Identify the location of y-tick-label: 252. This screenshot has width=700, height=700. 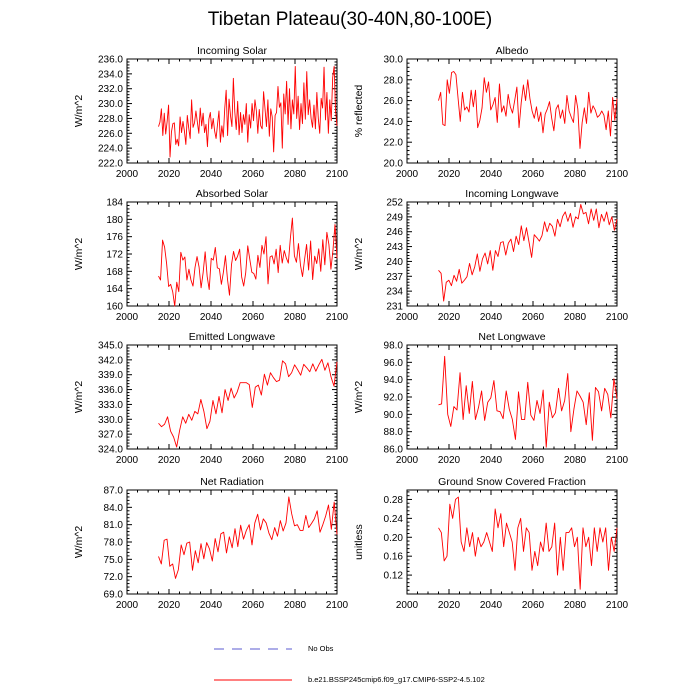
(394, 203).